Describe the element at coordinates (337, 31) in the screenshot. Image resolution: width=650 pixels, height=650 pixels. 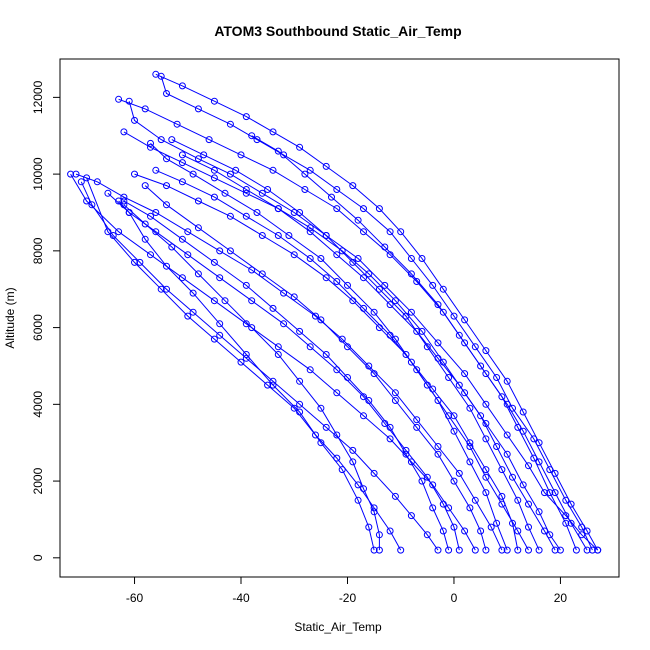
I see `chart-title: ATOM3 Southbound Static_Air_Temp` at that location.